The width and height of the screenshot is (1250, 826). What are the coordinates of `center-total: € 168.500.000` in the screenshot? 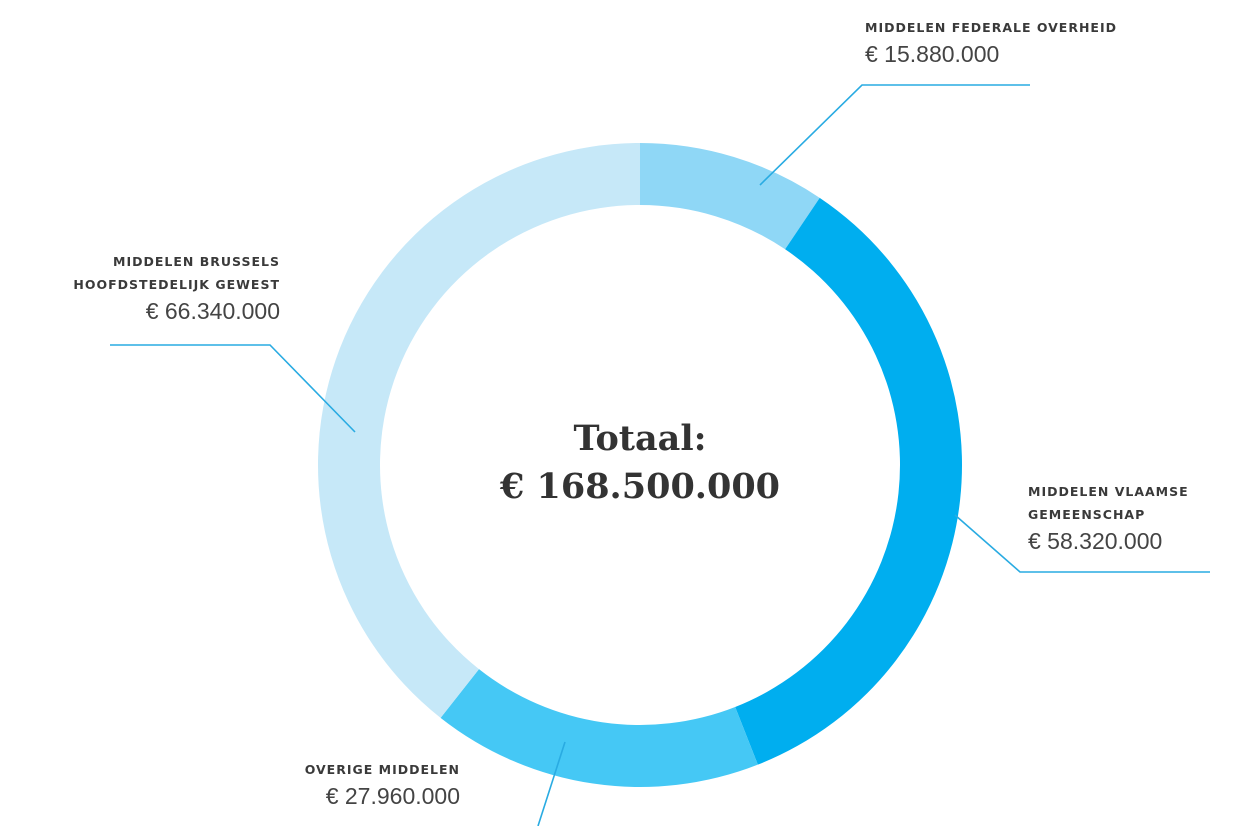 It's located at (640, 486).